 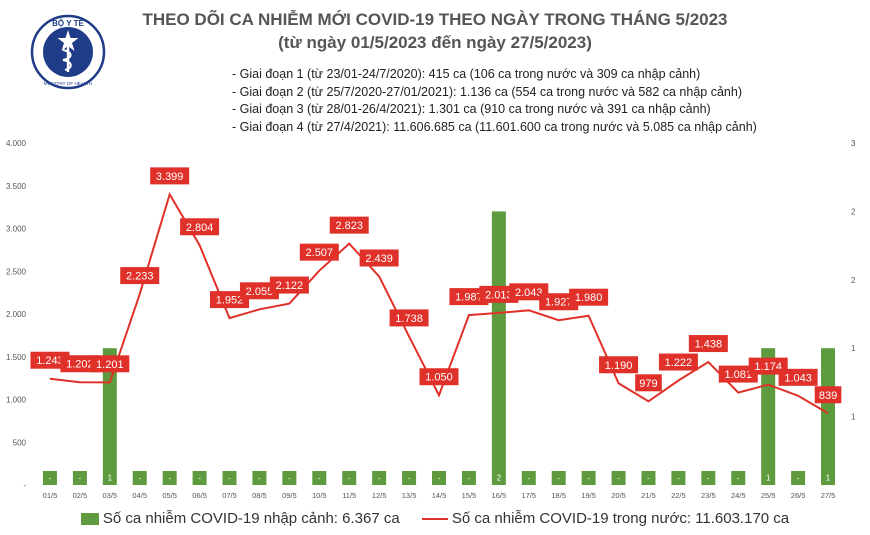 What do you see at coordinates (828, 495) in the screenshot?
I see `x-tick-label: 27/5` at bounding box center [828, 495].